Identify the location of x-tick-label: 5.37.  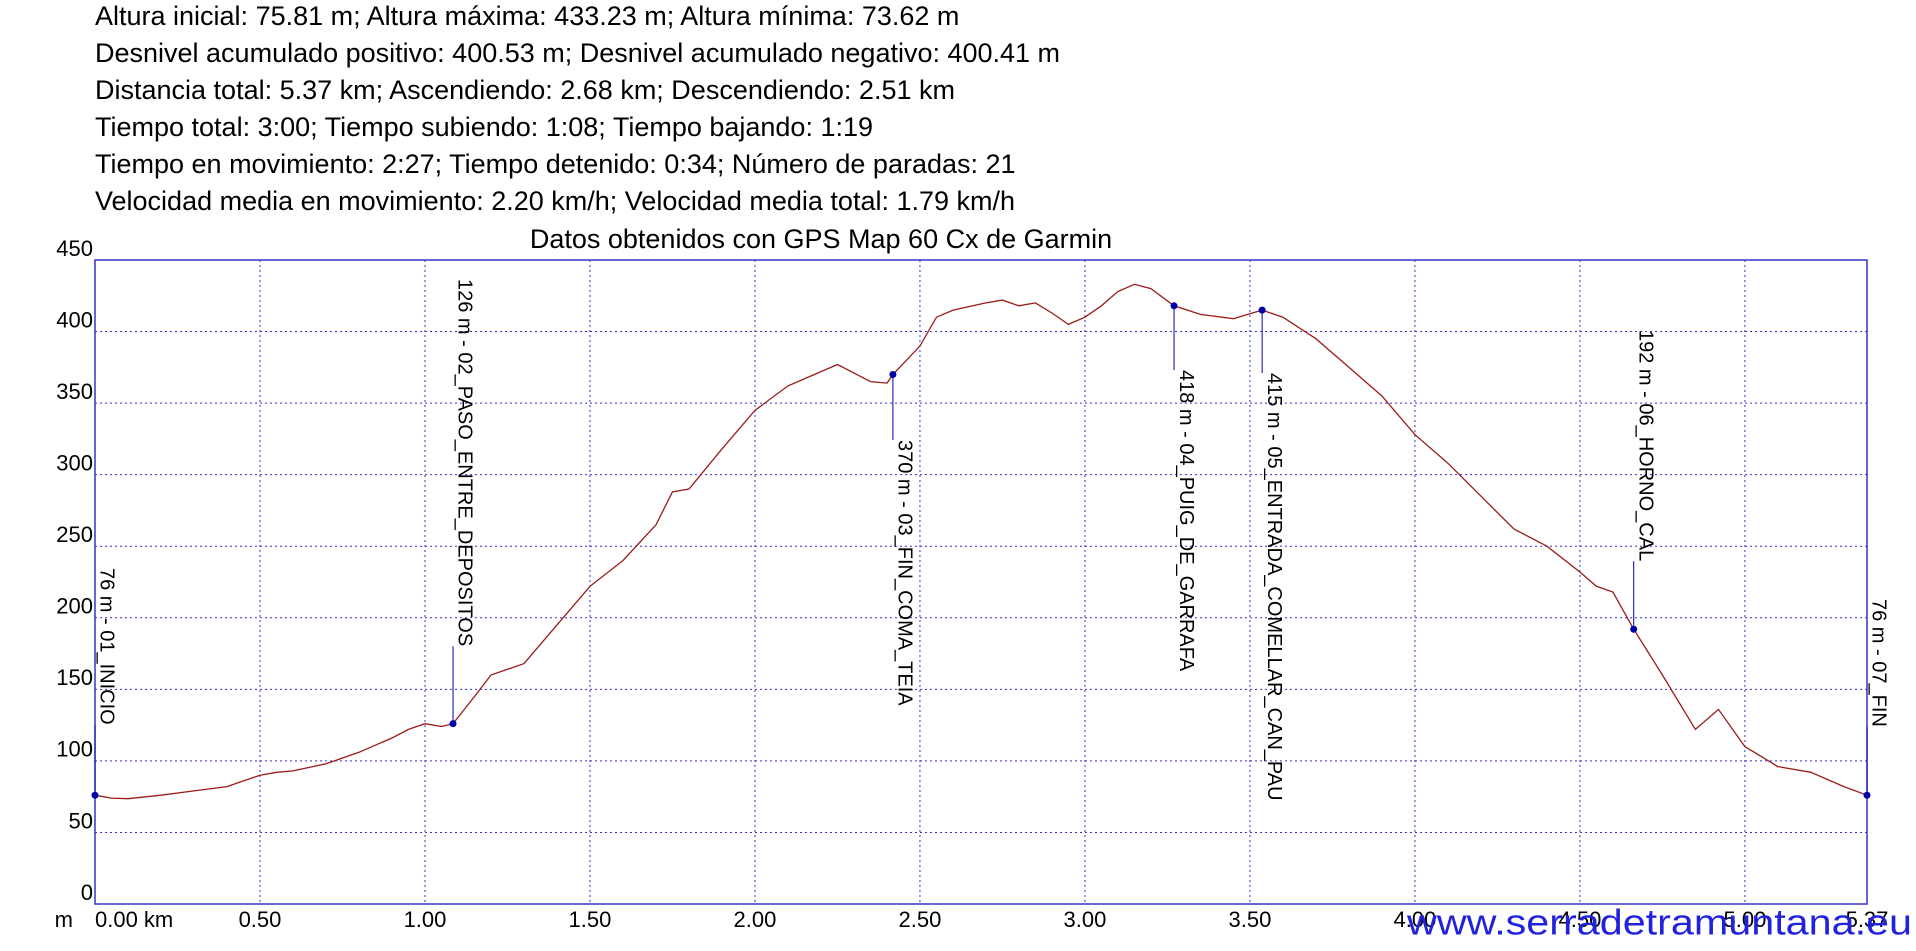
(1867, 919).